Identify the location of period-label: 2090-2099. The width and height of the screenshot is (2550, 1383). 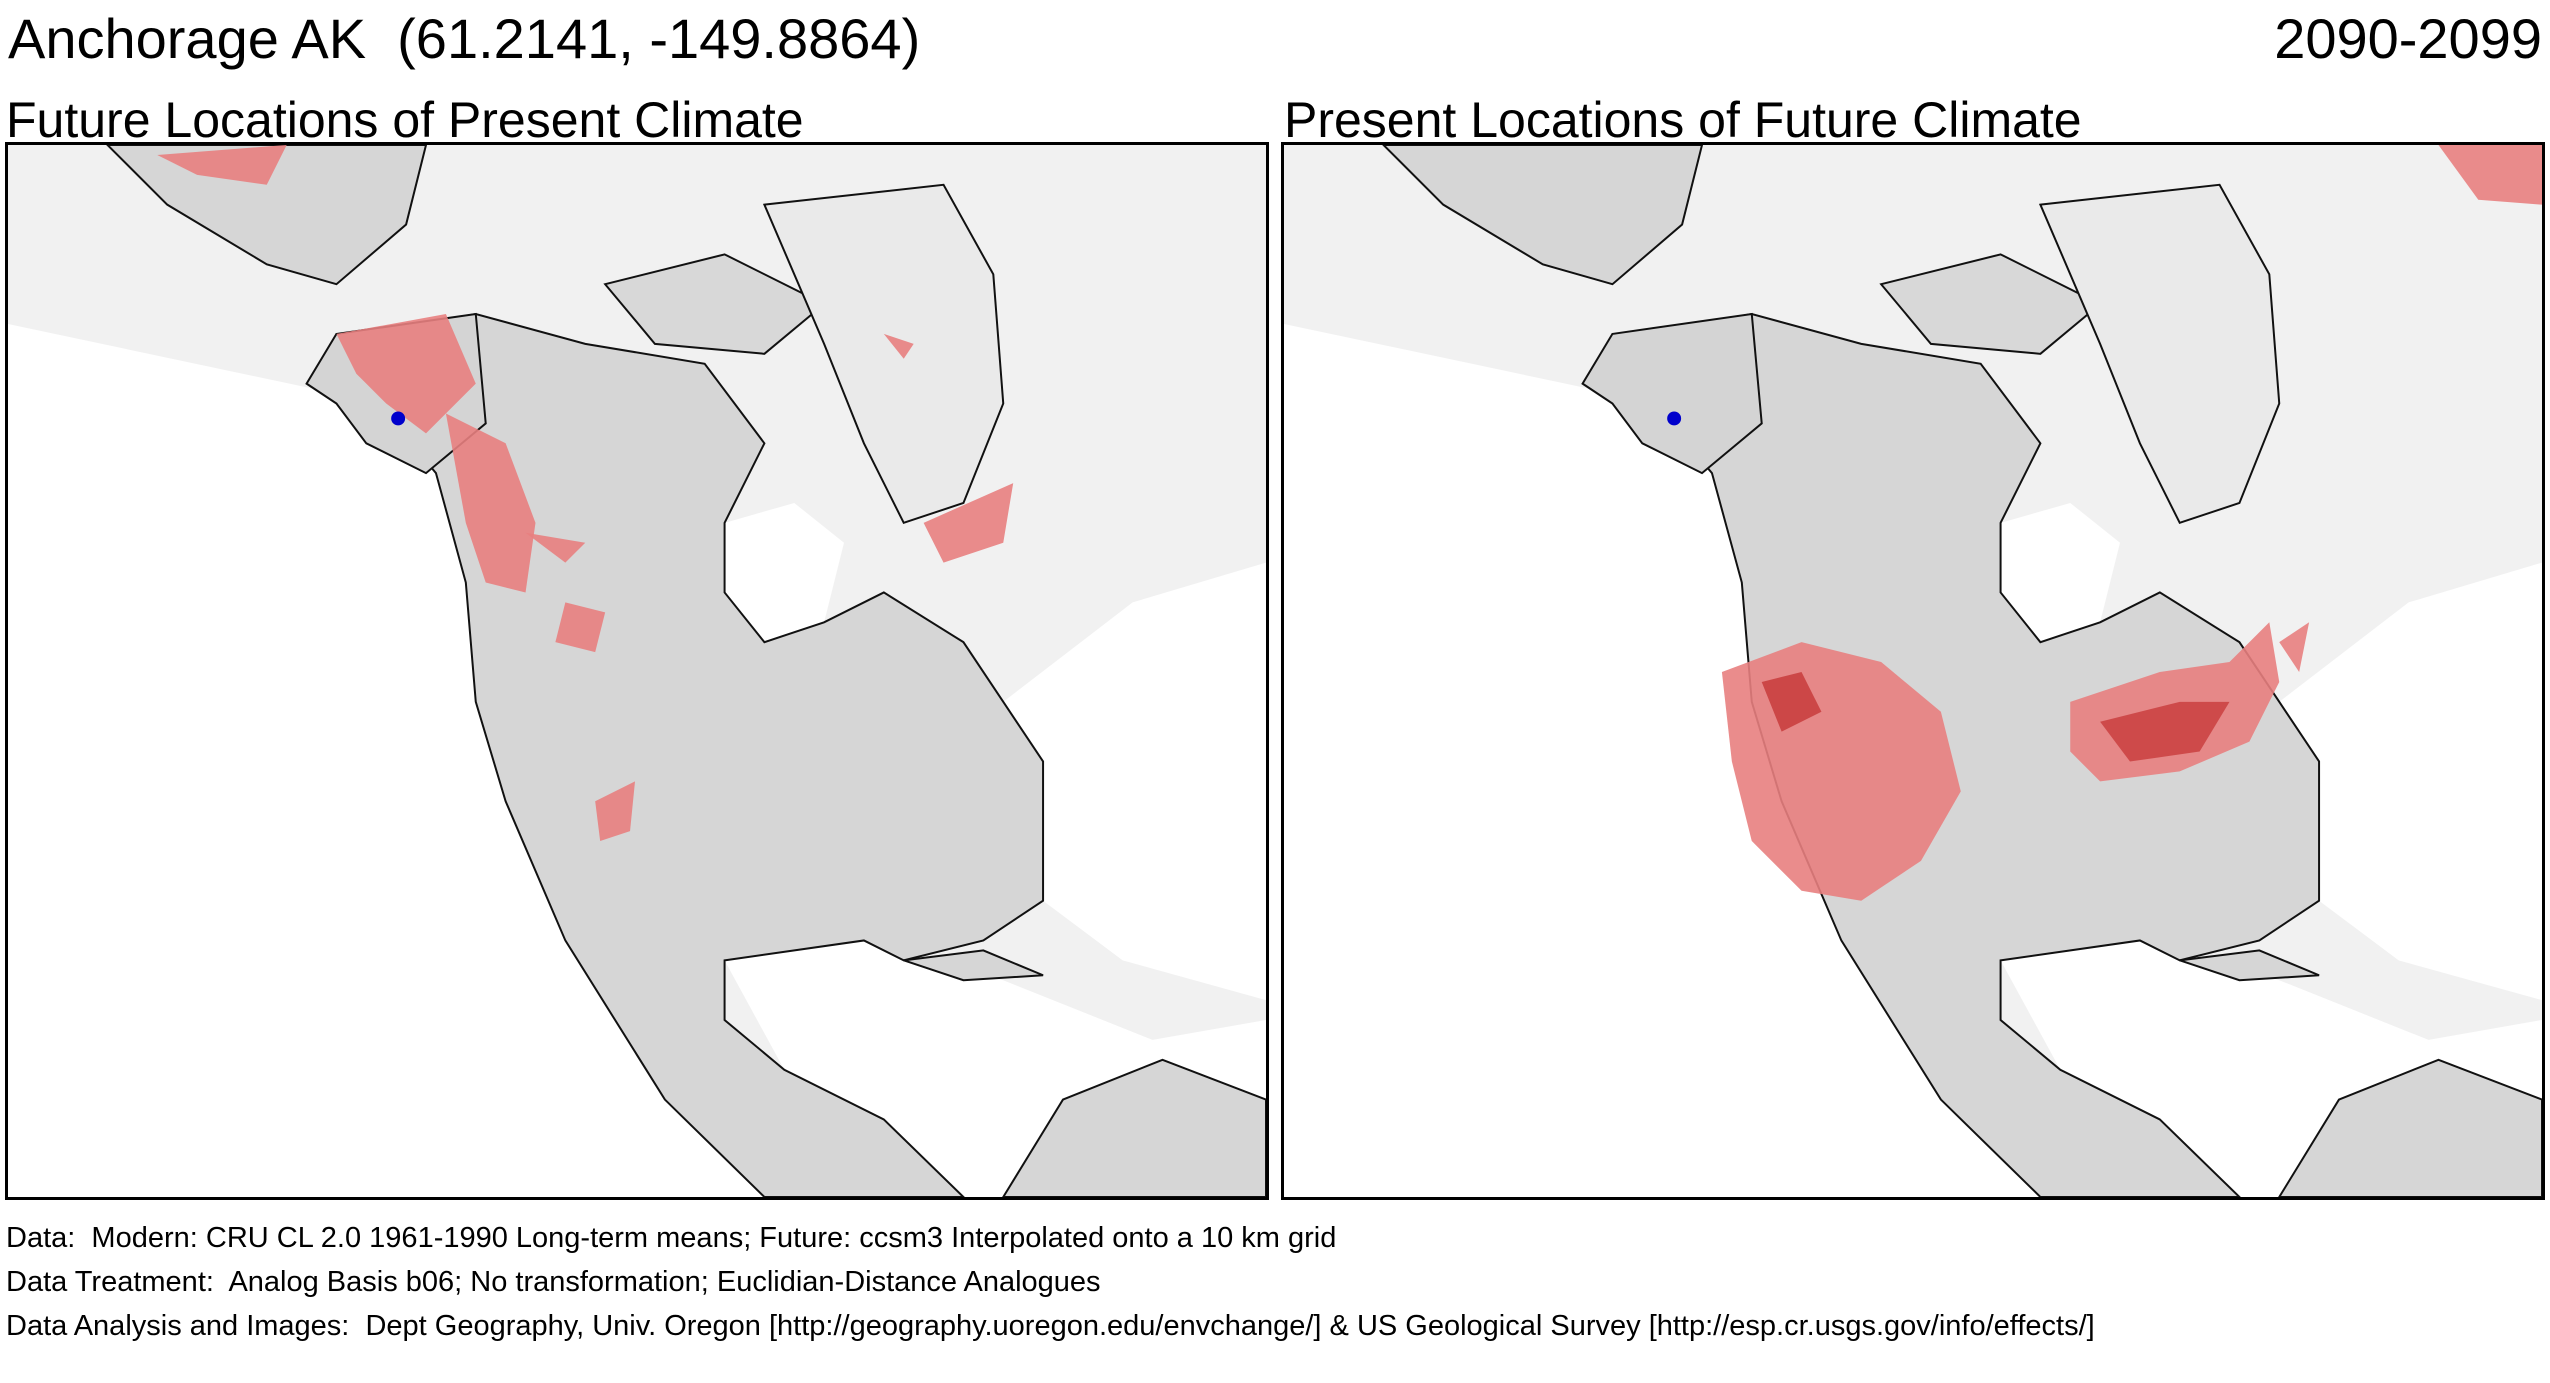
(2408, 38).